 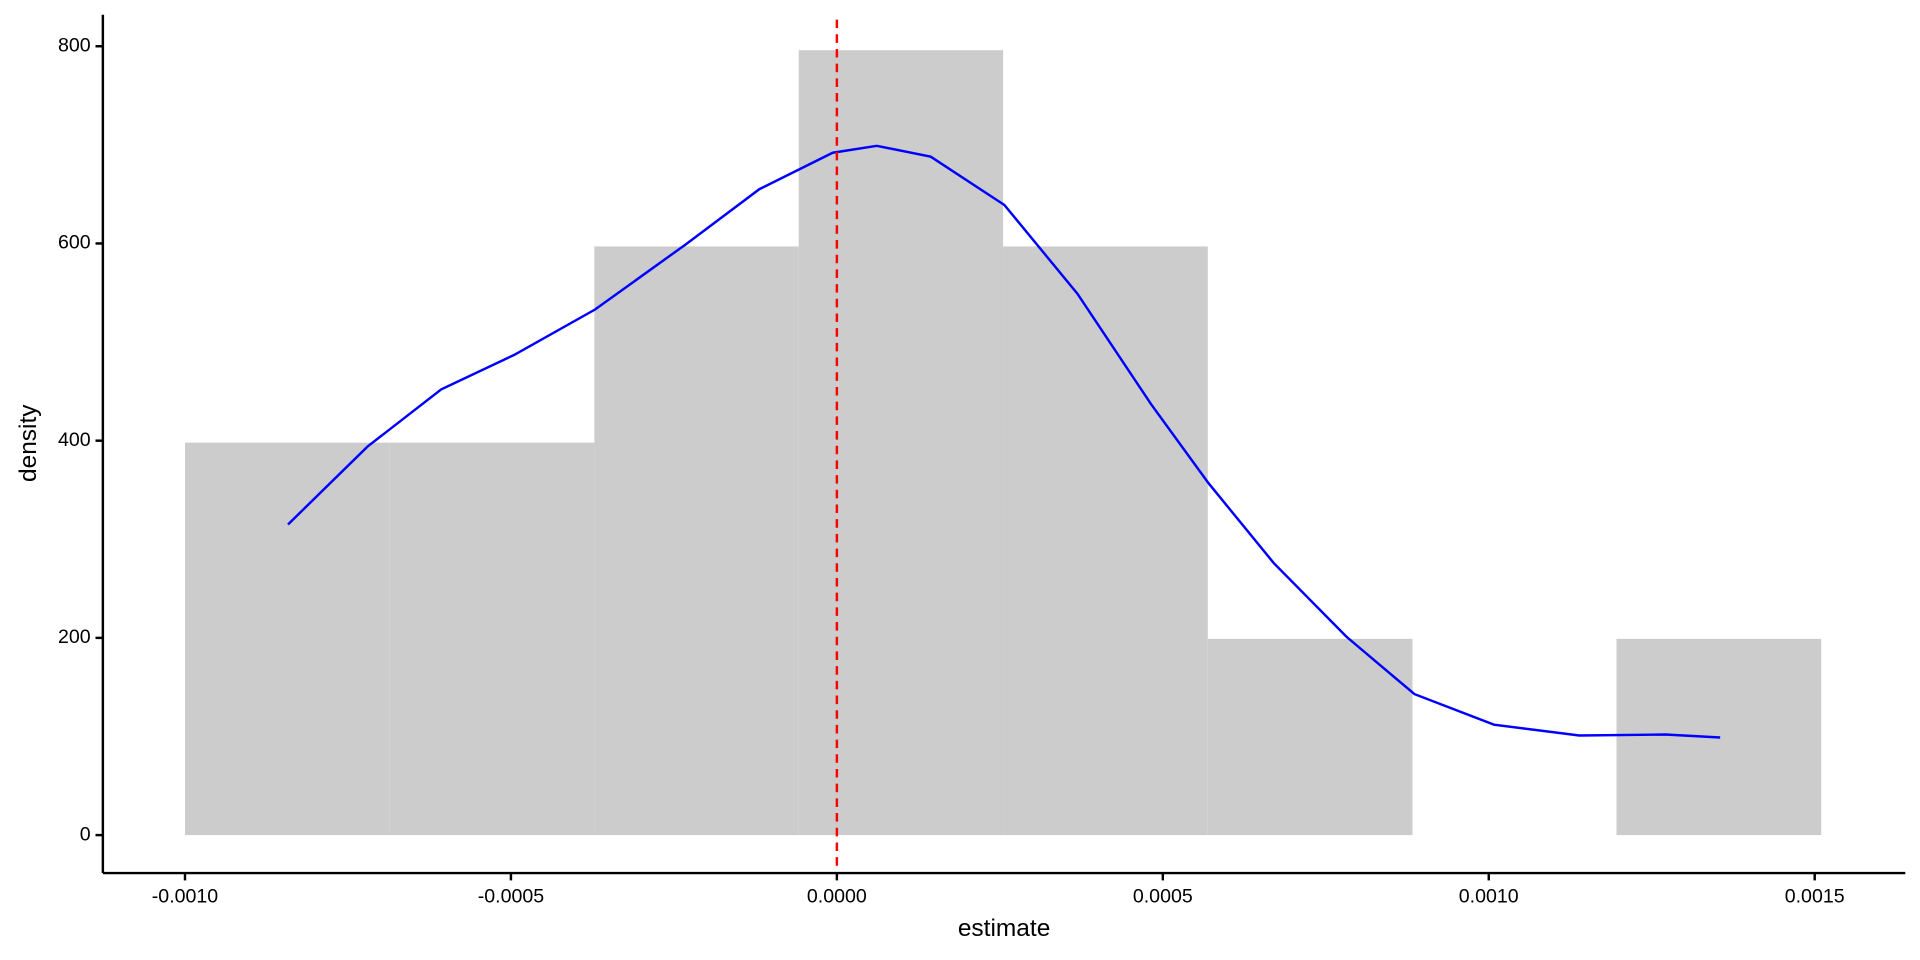 I want to click on x-tick-label: 0.0010, so click(x=1489, y=897).